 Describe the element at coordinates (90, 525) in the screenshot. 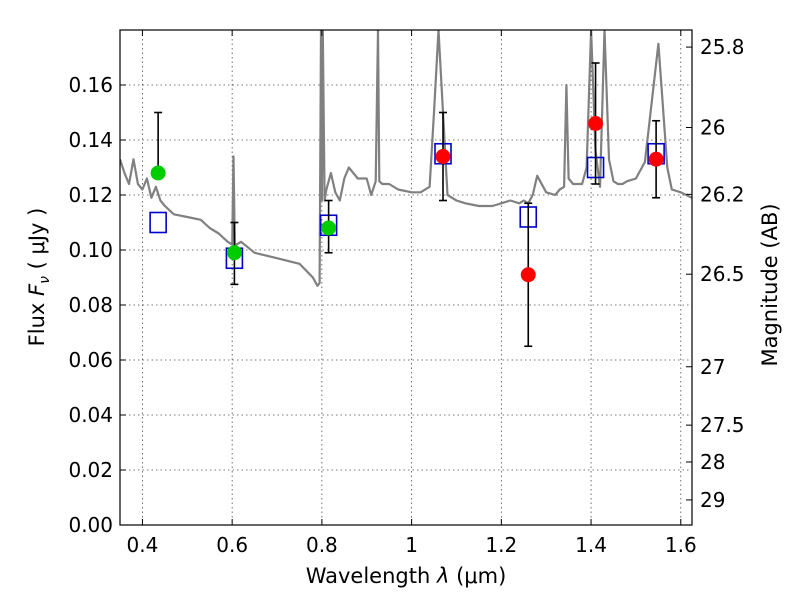

I see `y-tick-label: 0.00` at that location.